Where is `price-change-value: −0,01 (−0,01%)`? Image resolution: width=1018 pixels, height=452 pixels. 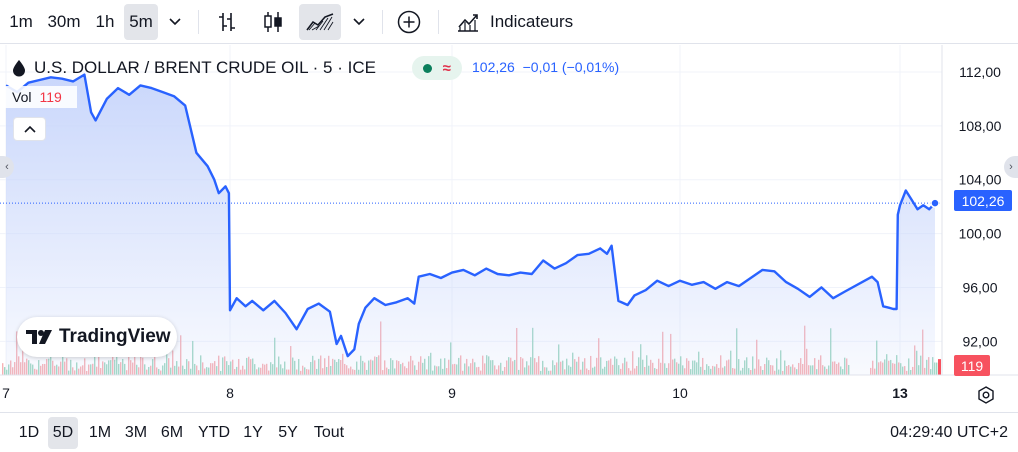 price-change-value: −0,01 (−0,01%) is located at coordinates (571, 67).